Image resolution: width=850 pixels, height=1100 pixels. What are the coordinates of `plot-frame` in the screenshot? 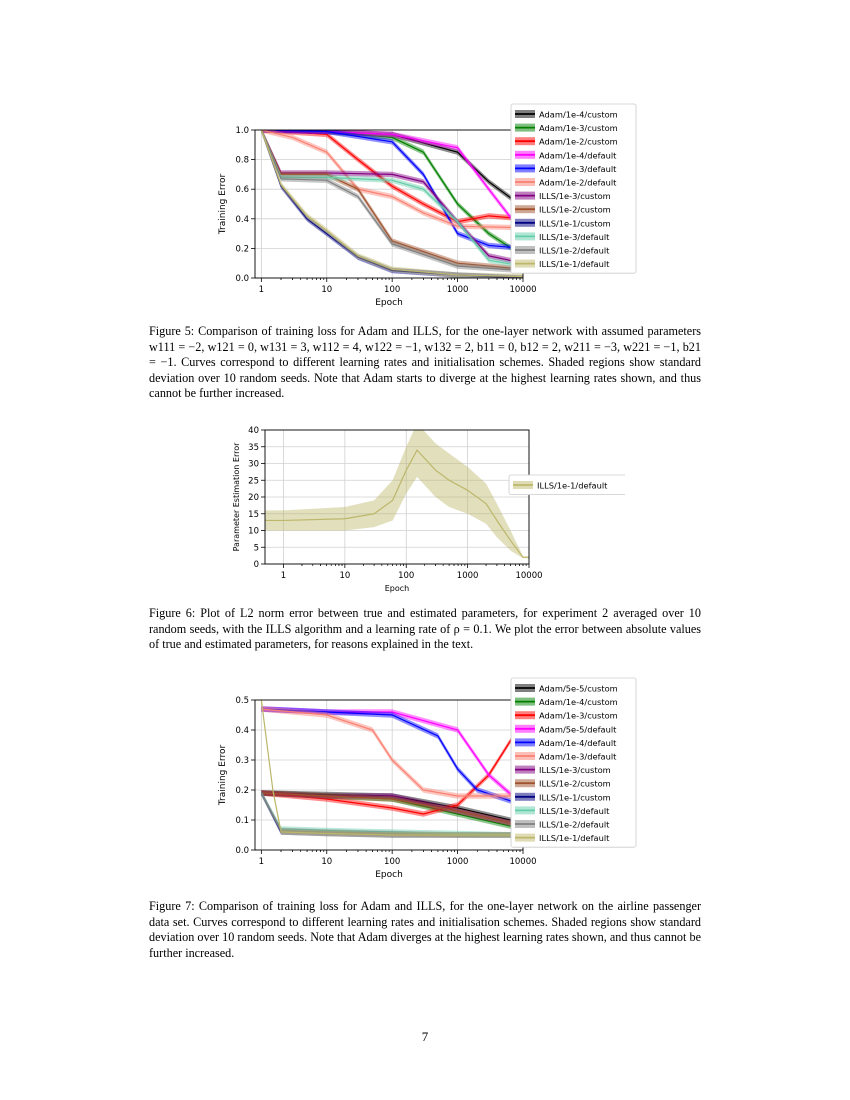 It's located at (397, 497).